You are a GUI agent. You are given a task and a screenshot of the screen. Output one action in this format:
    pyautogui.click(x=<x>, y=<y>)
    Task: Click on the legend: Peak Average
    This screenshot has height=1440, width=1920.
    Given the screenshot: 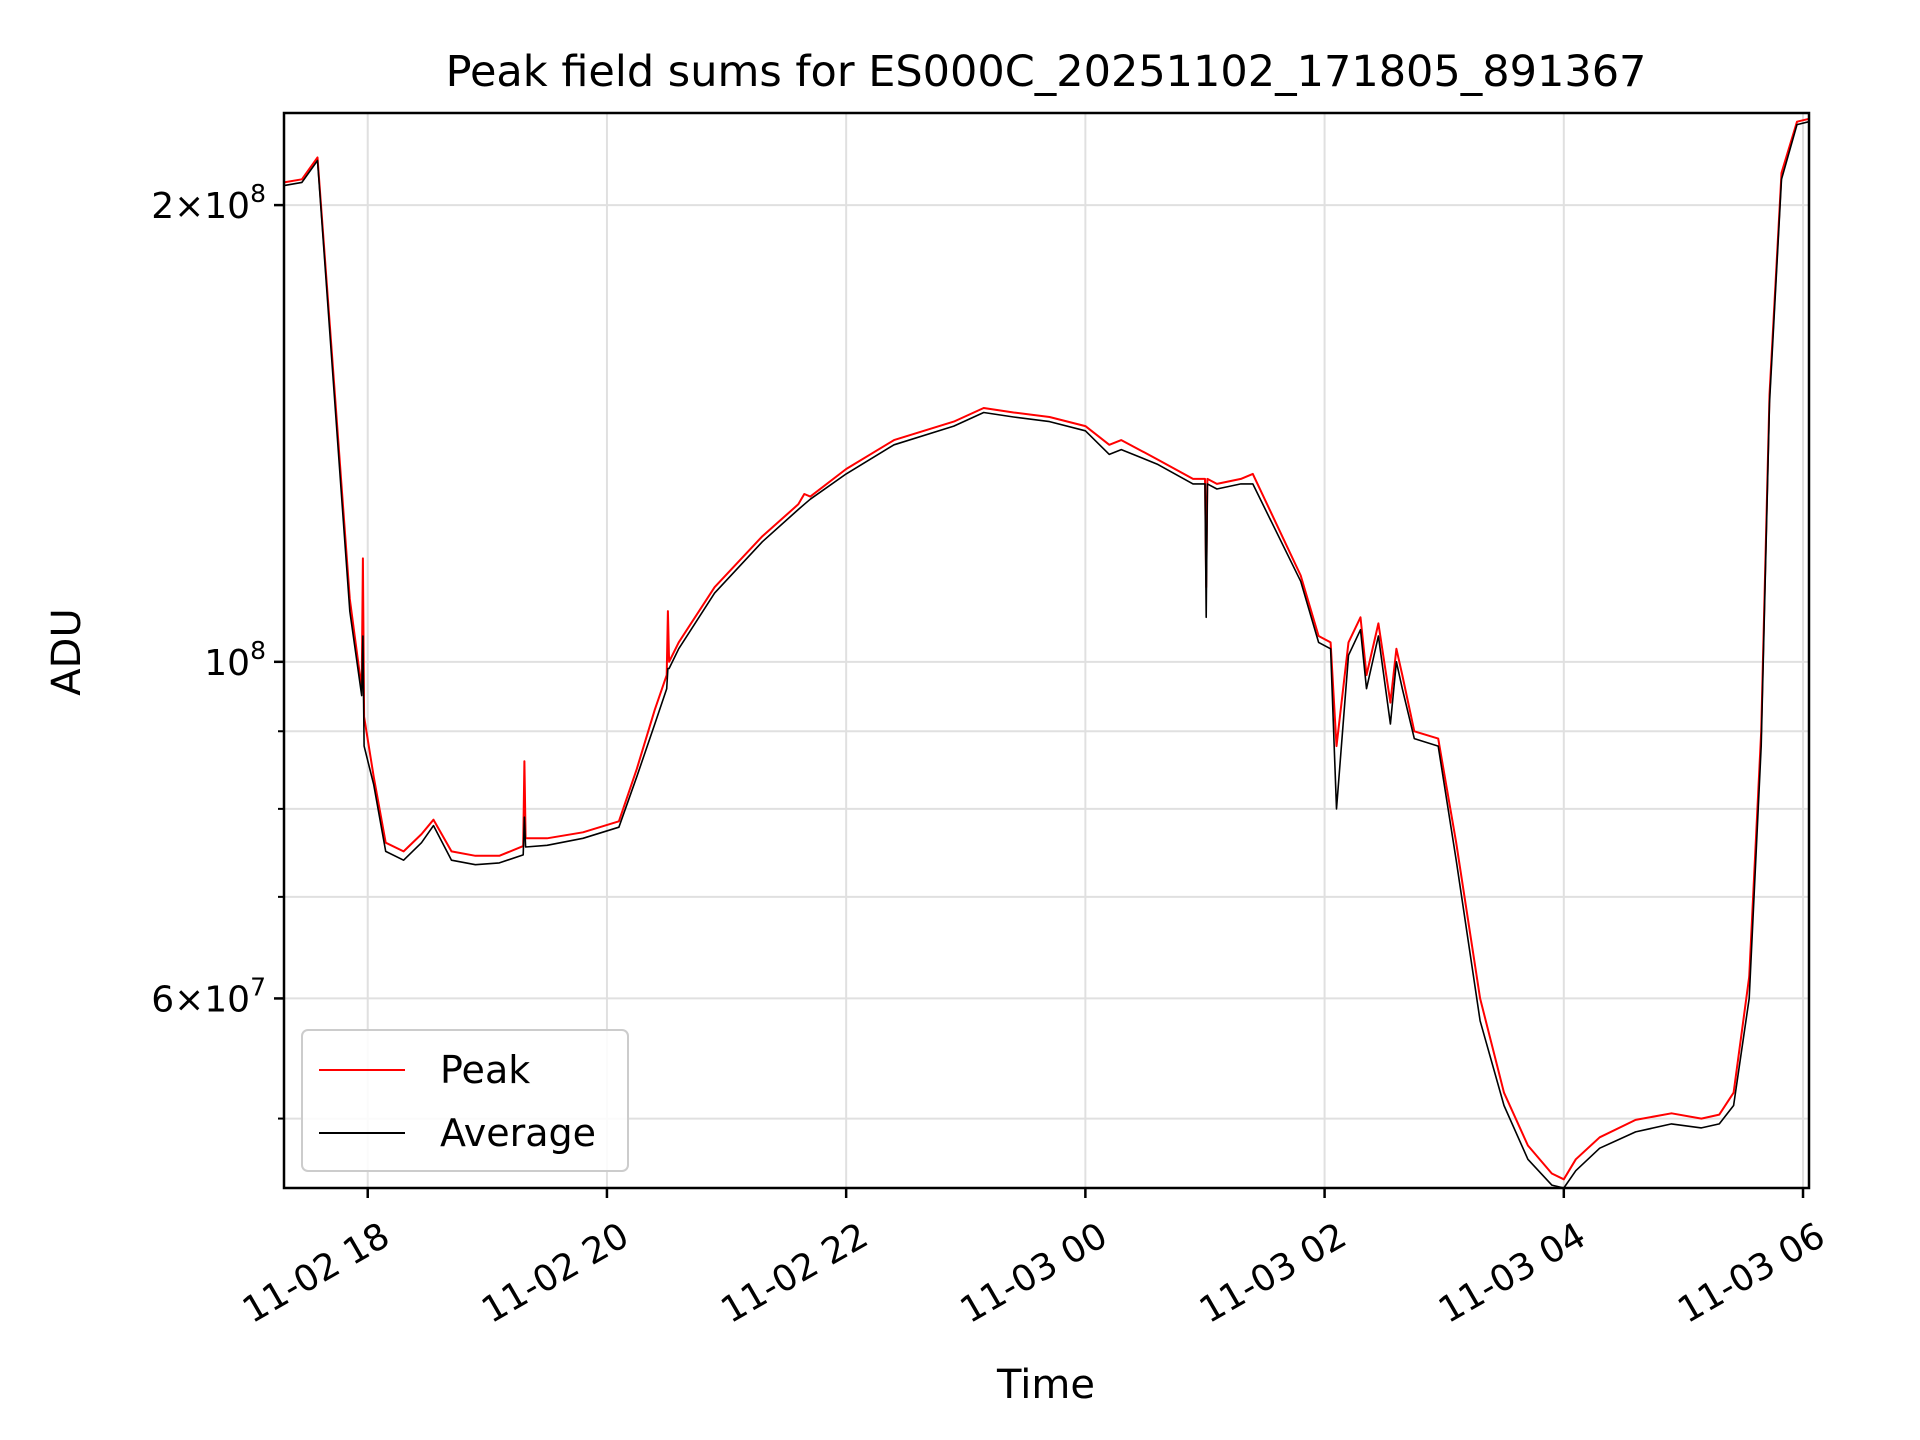 What is the action you would take?
    pyautogui.click(x=465, y=1100)
    